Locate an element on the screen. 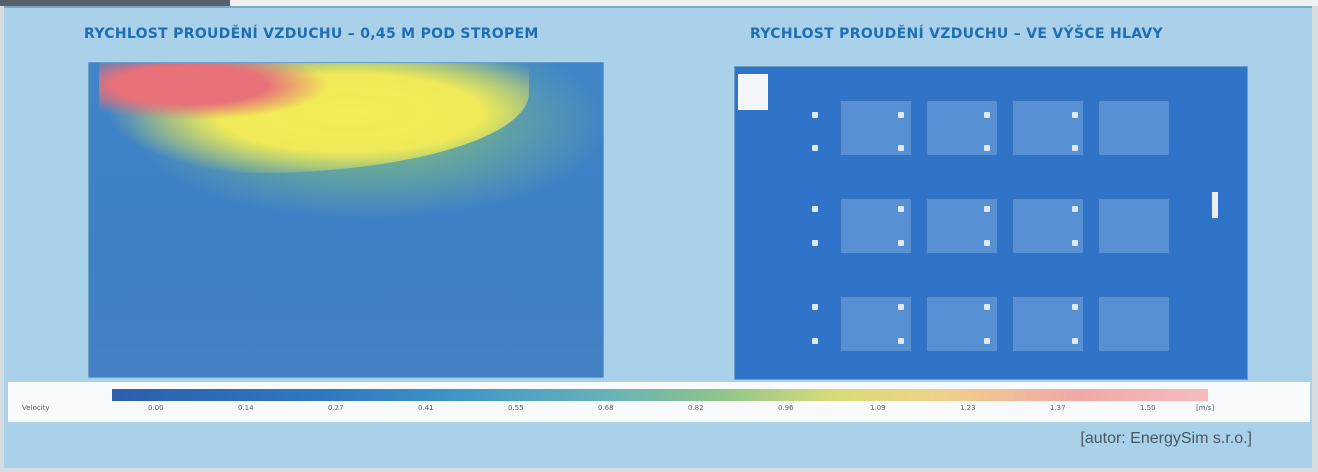 The image size is (1318, 472). top-strip is located at coordinates (659, 3).